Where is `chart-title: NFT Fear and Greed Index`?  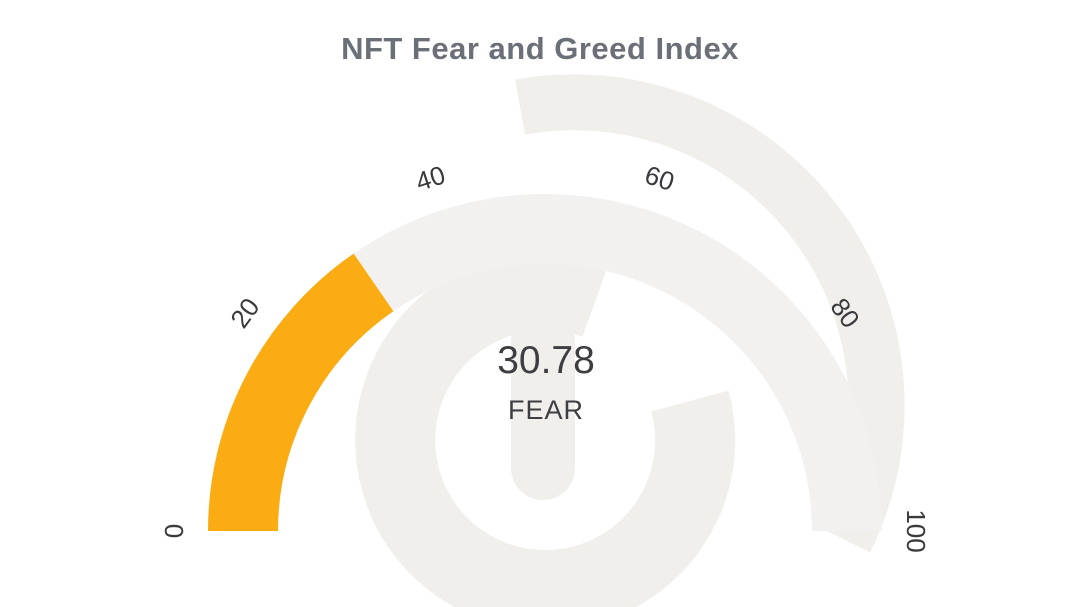 chart-title: NFT Fear and Greed Index is located at coordinates (540, 48).